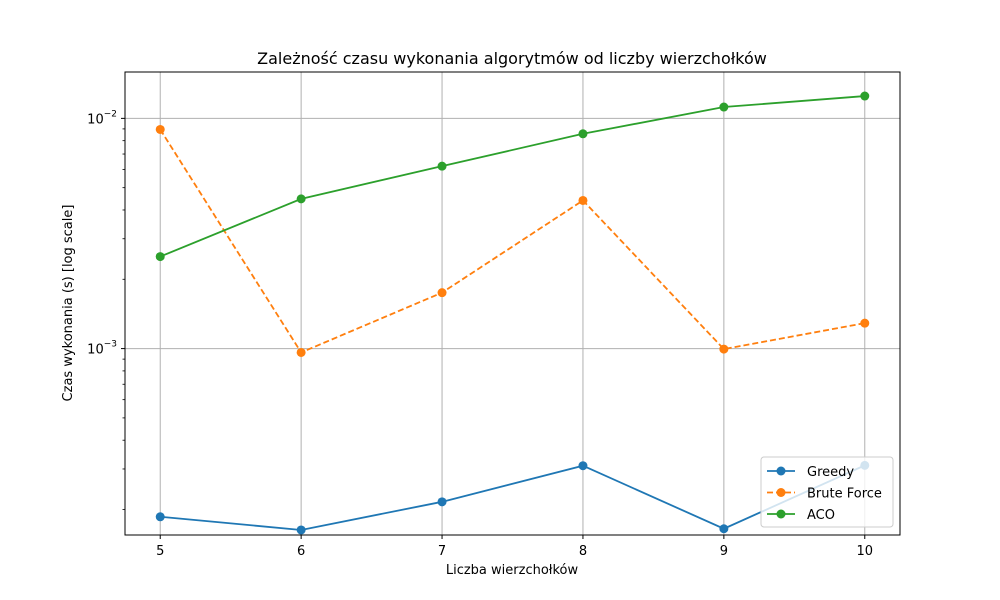 The height and width of the screenshot is (600, 1000). Describe the element at coordinates (68, 303) in the screenshot. I see `y-axis-label: Czas wykonania (s) [log scale]` at that location.